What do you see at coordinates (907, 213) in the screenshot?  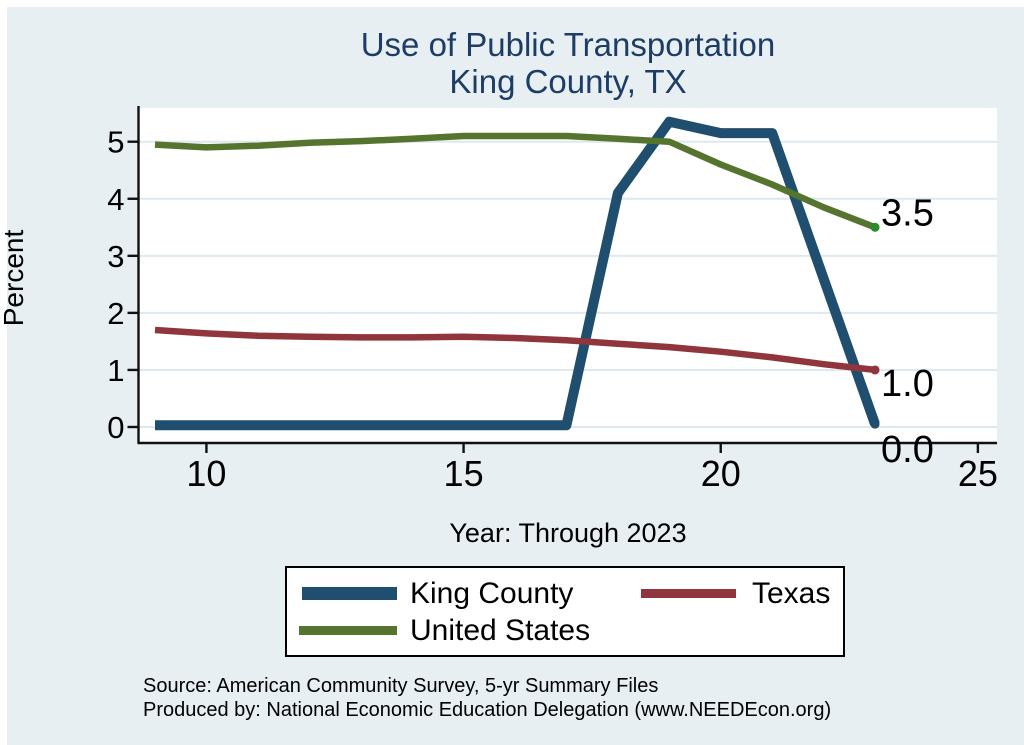 I see `end-label-united-states: 3.5` at bounding box center [907, 213].